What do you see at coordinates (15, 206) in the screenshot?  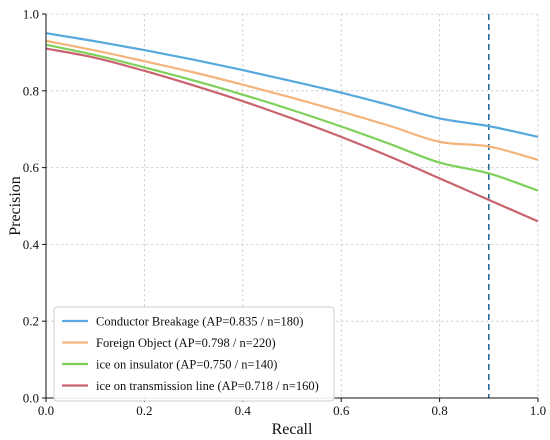 I see `y-axis-label: Precision` at bounding box center [15, 206].